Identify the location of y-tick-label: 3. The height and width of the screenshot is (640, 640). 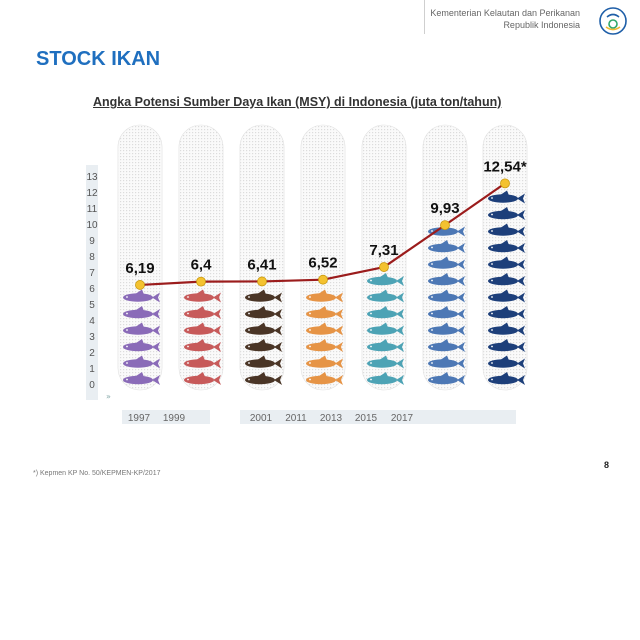
(92, 337).